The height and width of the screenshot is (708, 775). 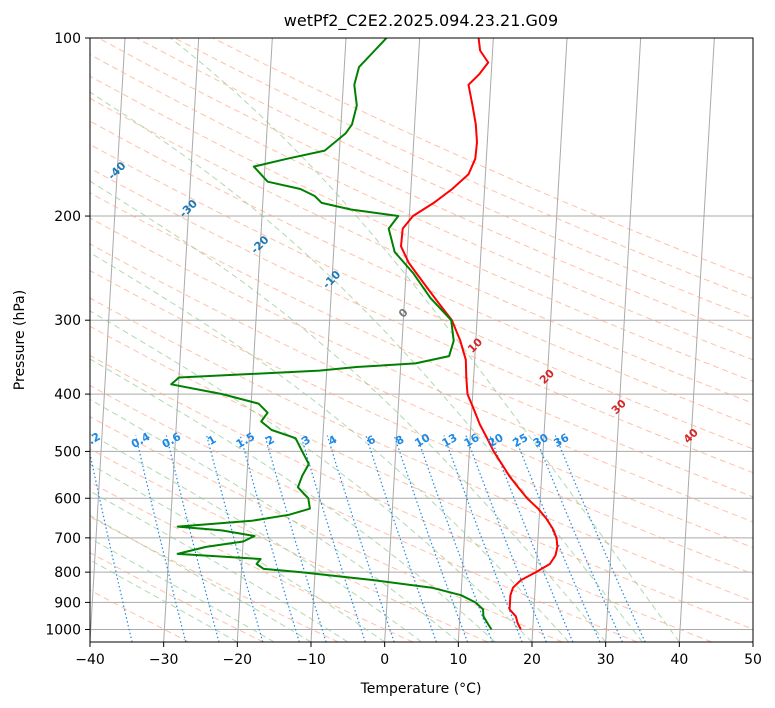 What do you see at coordinates (67, 539) in the screenshot?
I see `y-tick-label: 700` at bounding box center [67, 539].